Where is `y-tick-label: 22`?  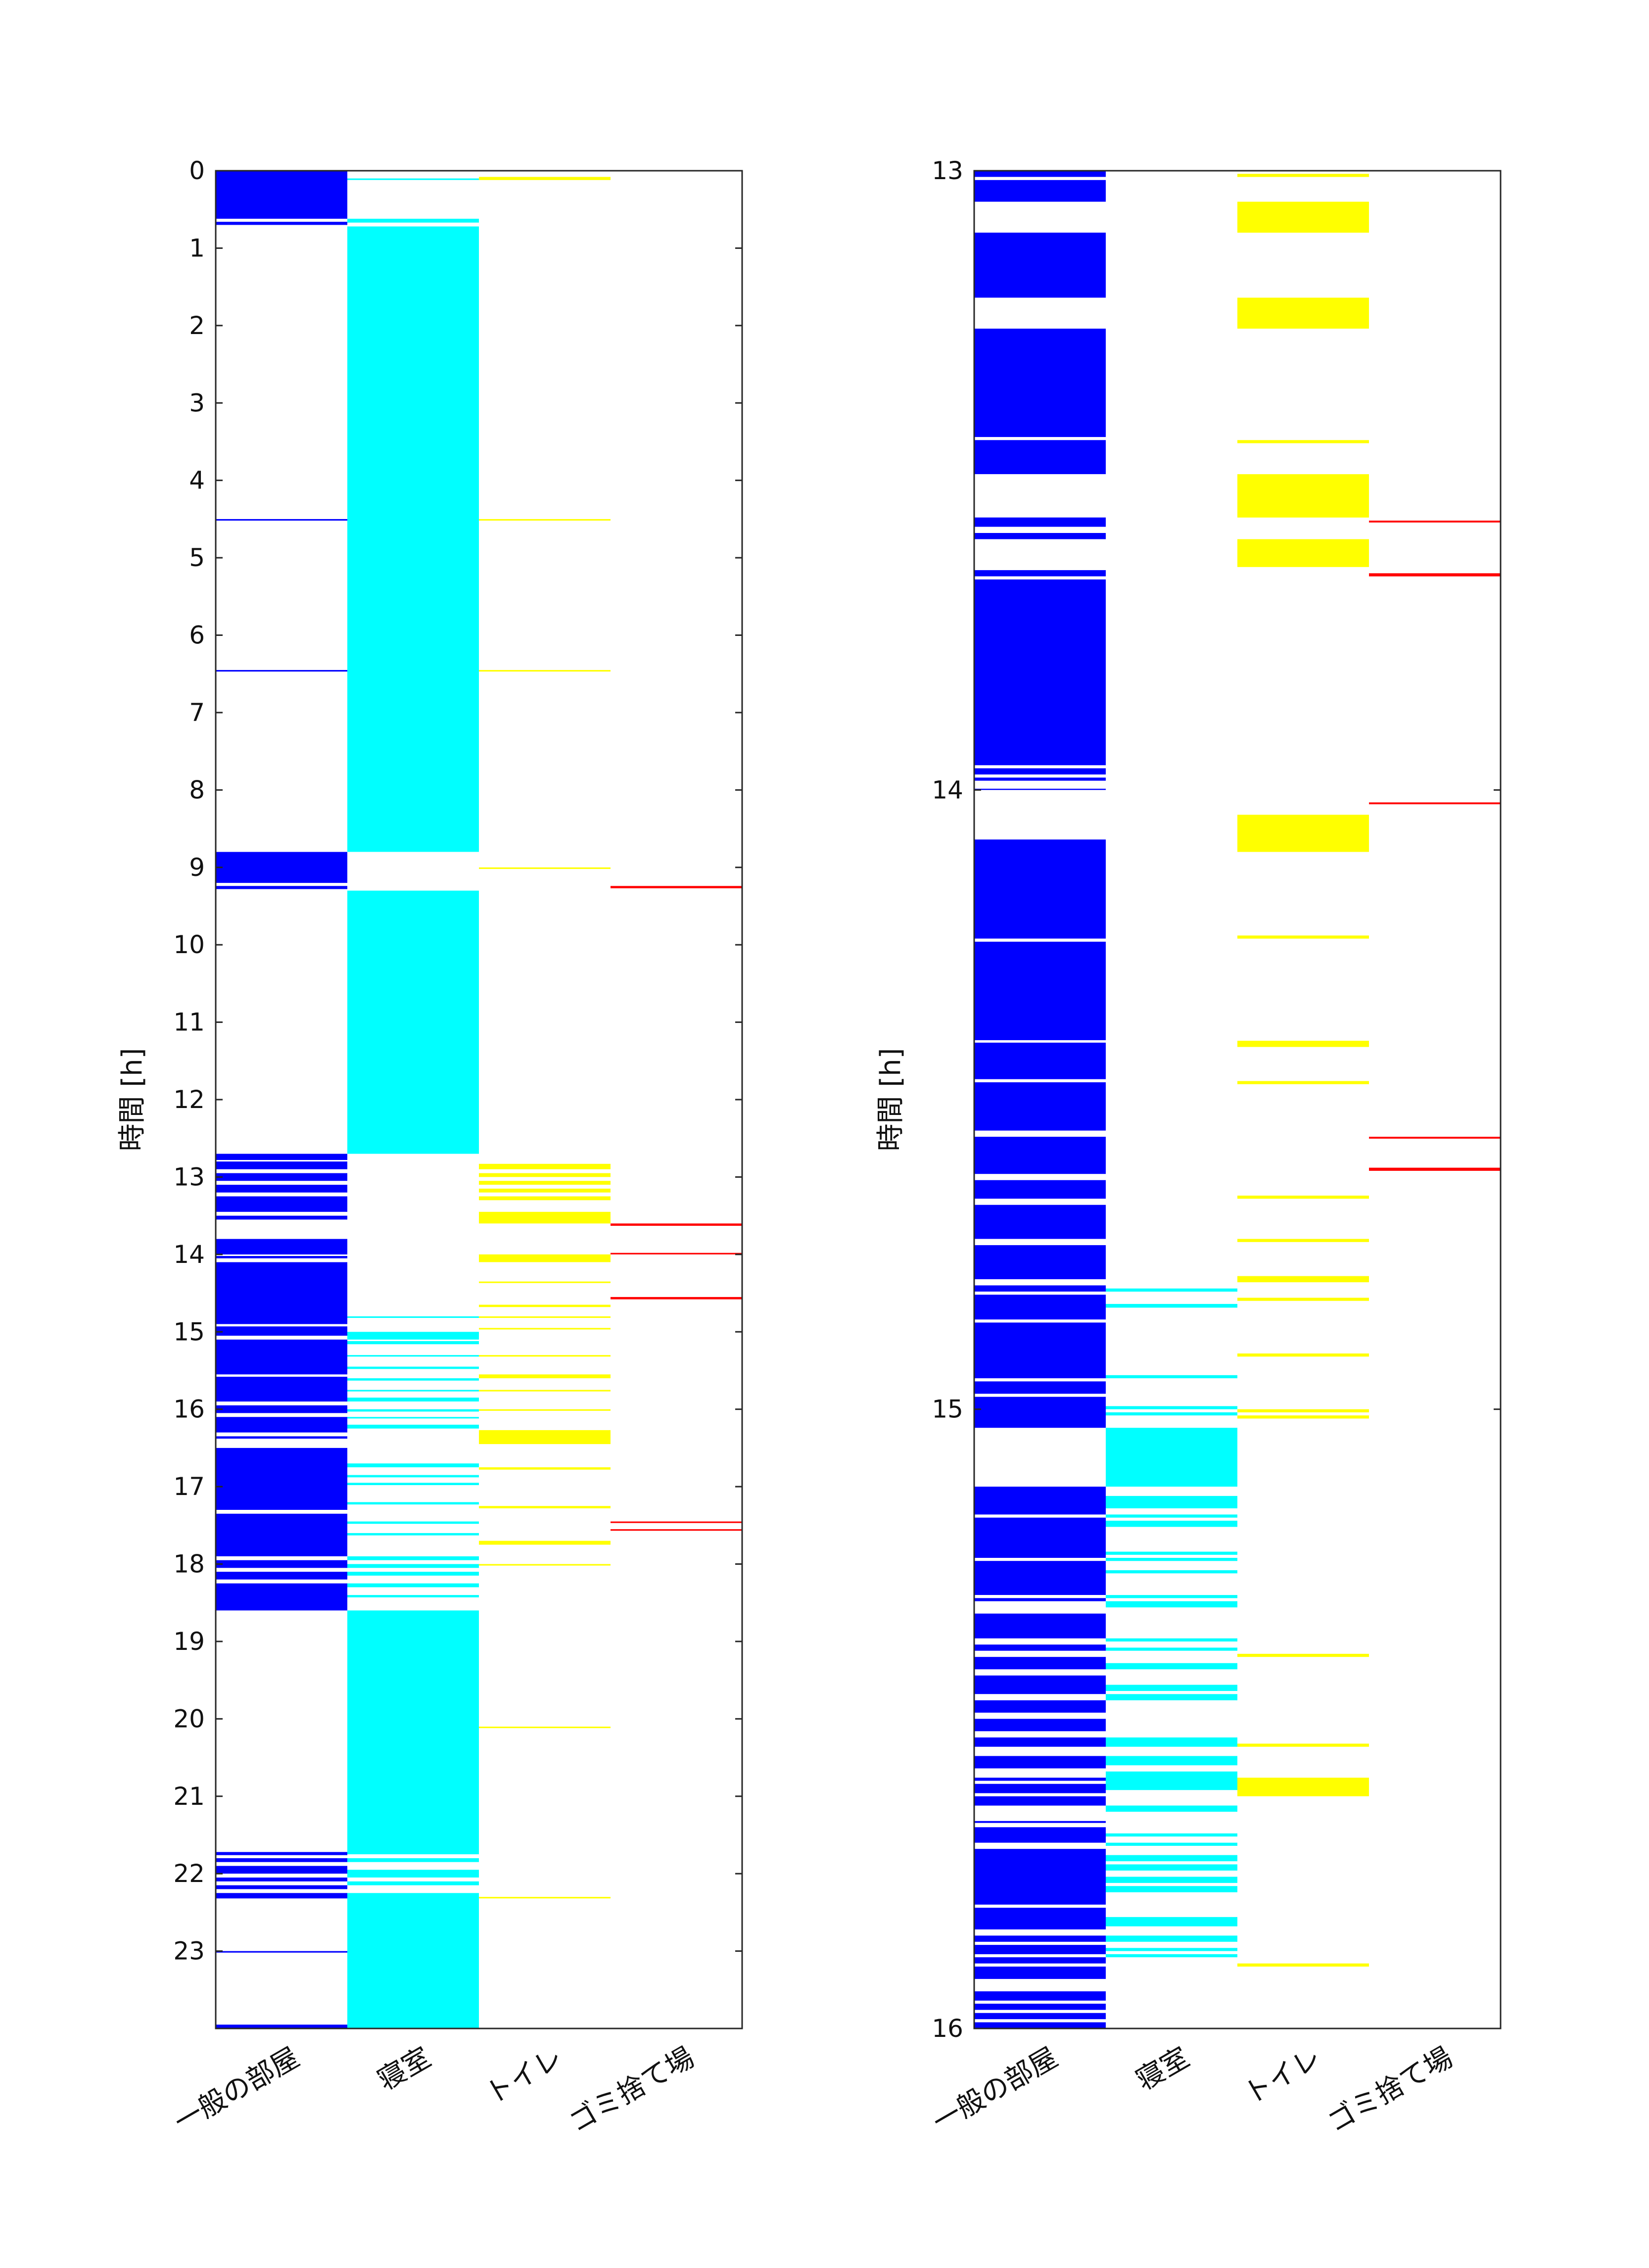 y-tick-label: 22 is located at coordinates (189, 1873).